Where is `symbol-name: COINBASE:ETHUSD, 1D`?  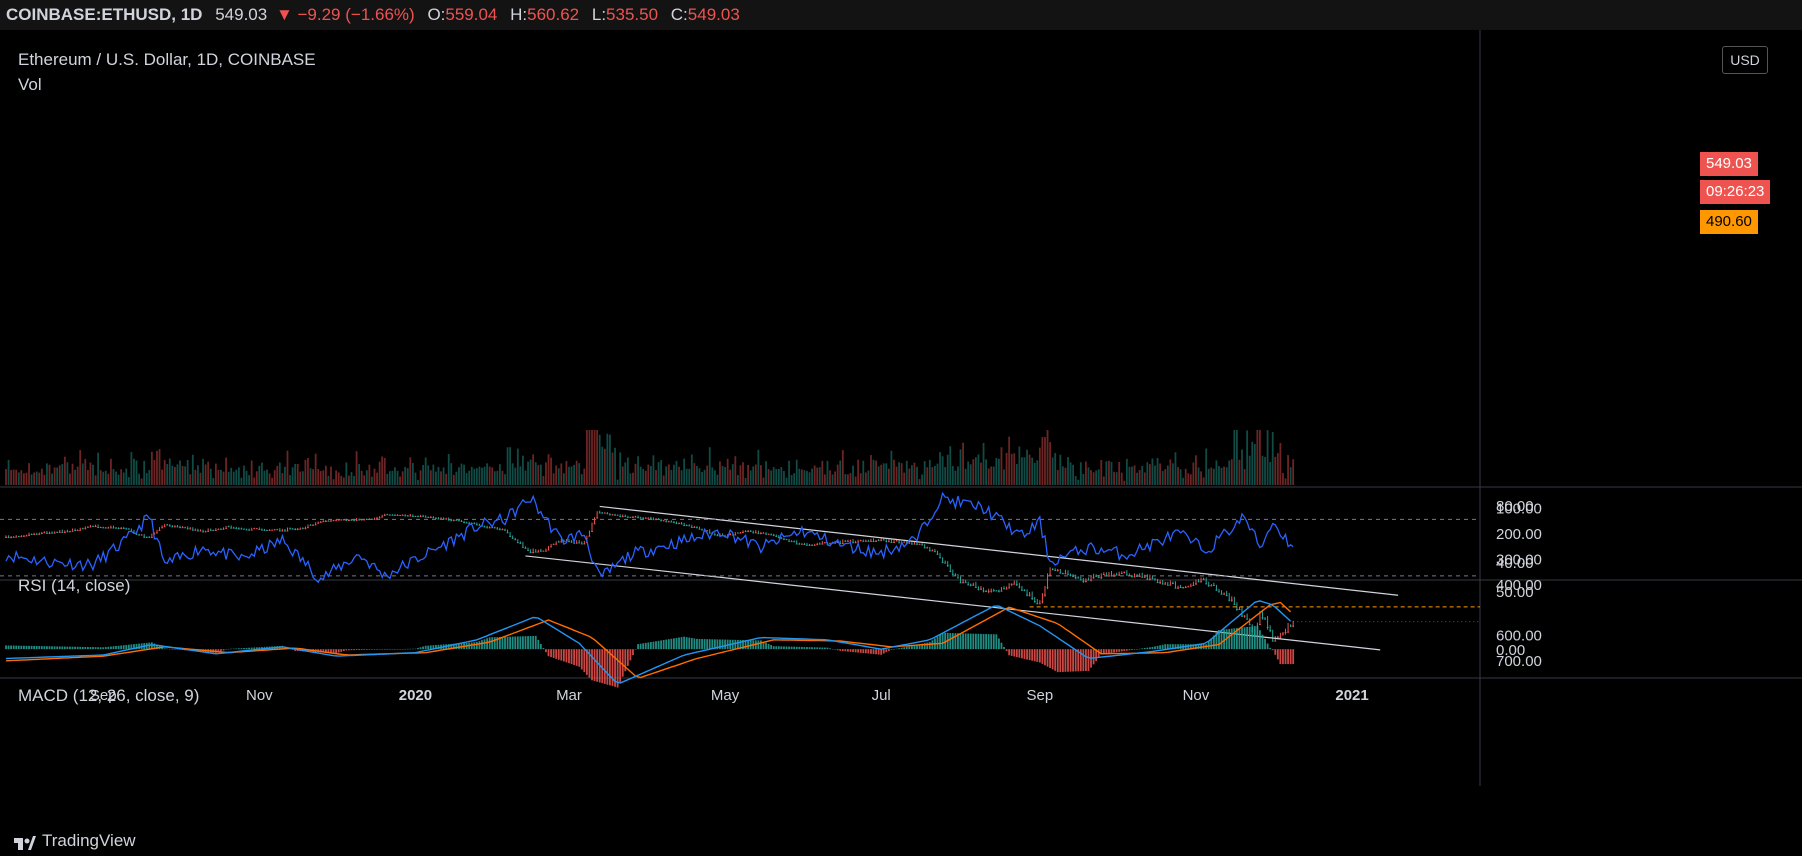 symbol-name: COINBASE:ETHUSD, 1D is located at coordinates (104, 14).